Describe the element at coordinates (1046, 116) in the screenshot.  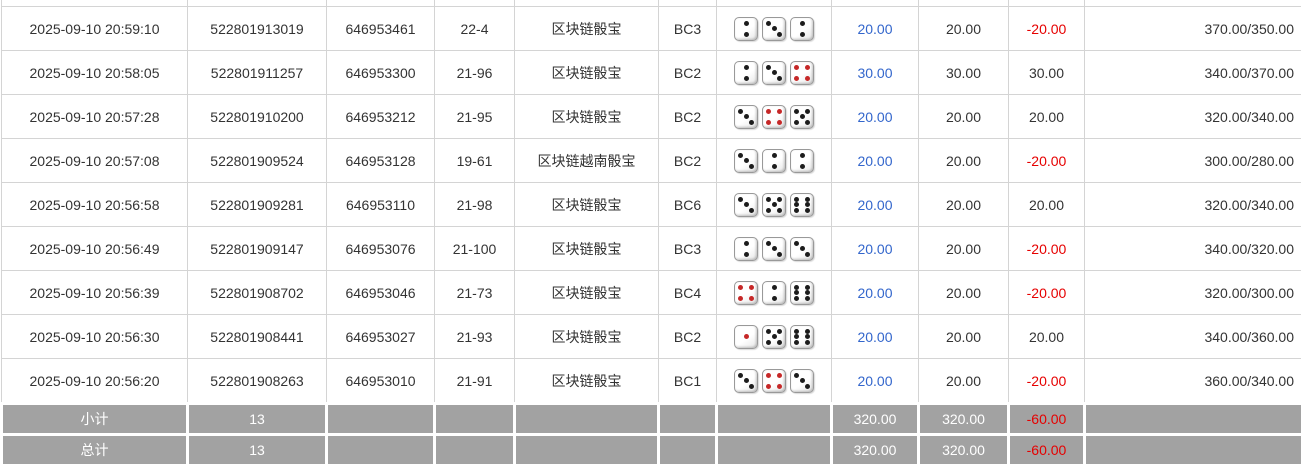
I see `win-loss-cell: 20.00` at that location.